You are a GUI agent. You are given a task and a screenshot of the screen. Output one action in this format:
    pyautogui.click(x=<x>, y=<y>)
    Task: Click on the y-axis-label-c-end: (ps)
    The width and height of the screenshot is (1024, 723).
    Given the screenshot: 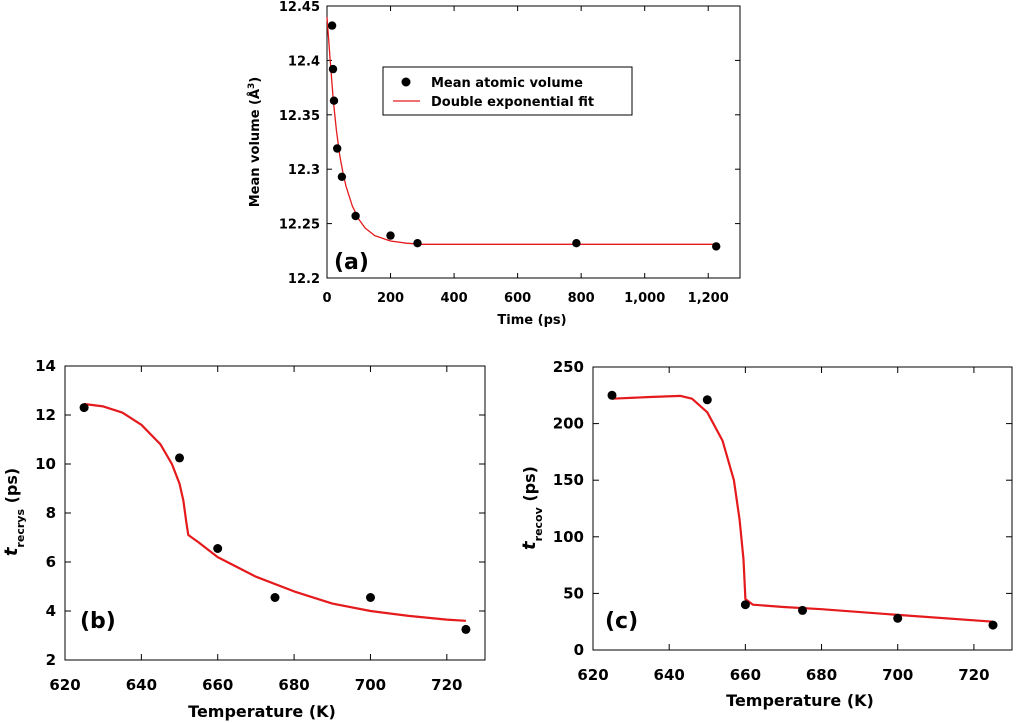 What is the action you would take?
    pyautogui.click(x=529, y=486)
    